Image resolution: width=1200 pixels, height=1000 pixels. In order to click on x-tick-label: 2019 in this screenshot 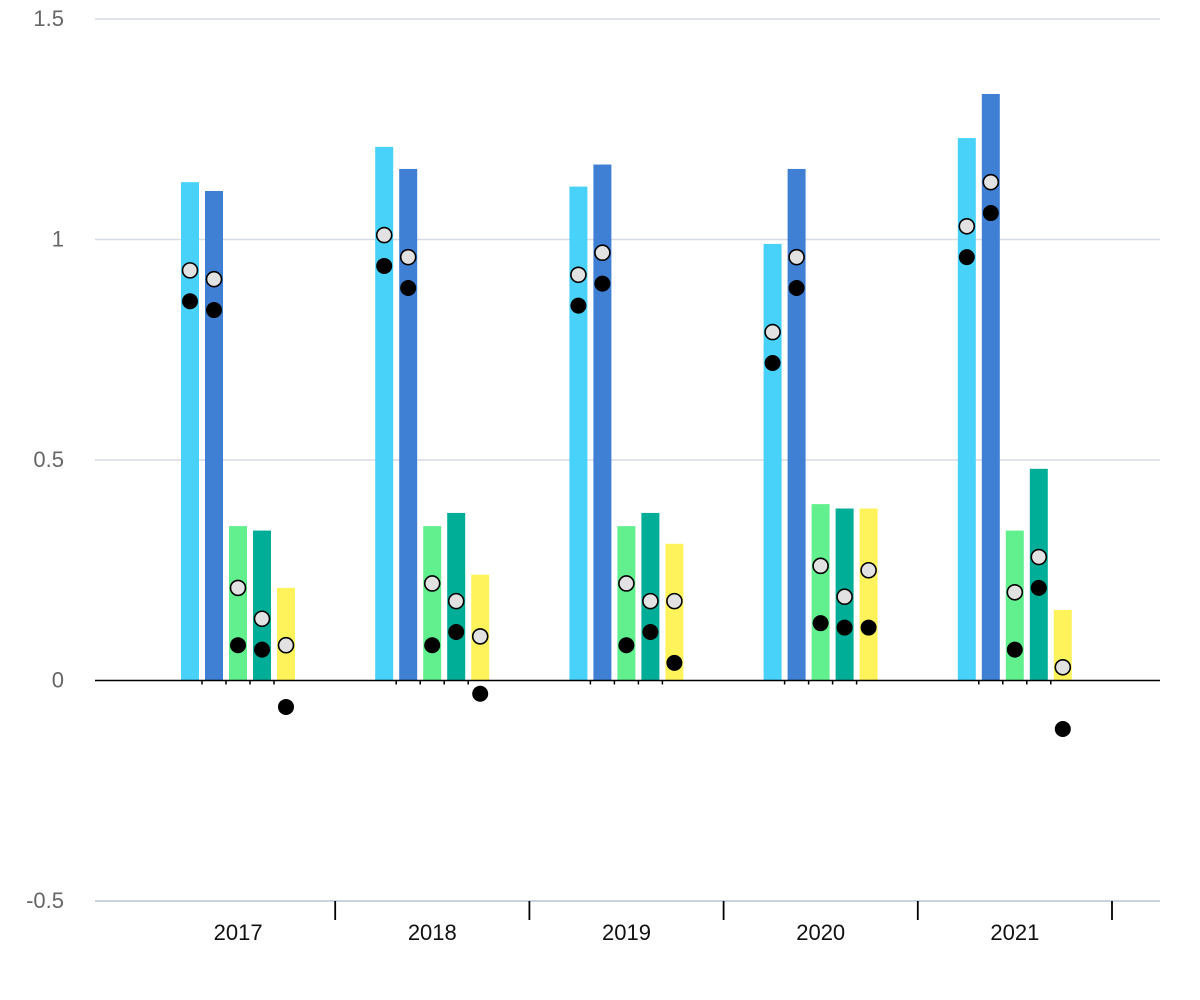, I will do `click(626, 932)`.